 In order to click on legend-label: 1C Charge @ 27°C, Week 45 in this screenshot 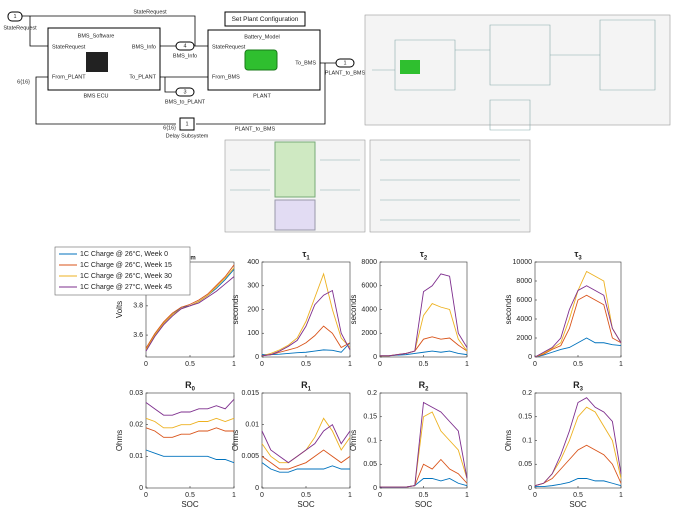, I will do `click(126, 287)`.